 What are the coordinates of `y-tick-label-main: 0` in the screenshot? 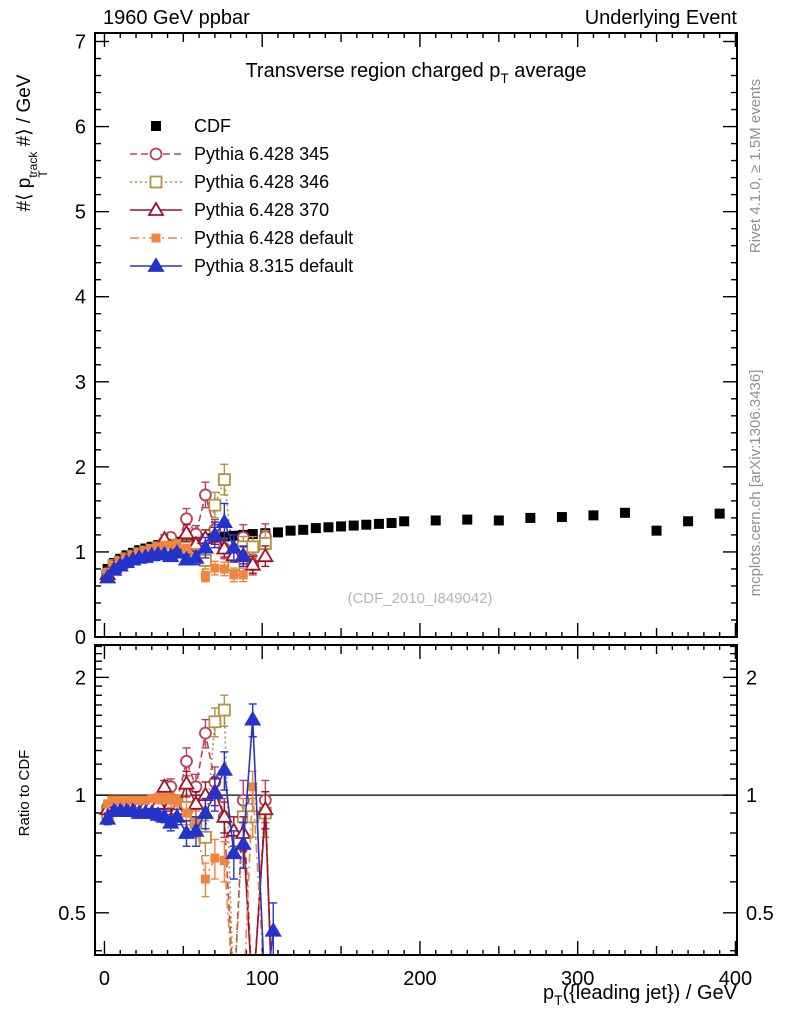 It's located at (80, 638).